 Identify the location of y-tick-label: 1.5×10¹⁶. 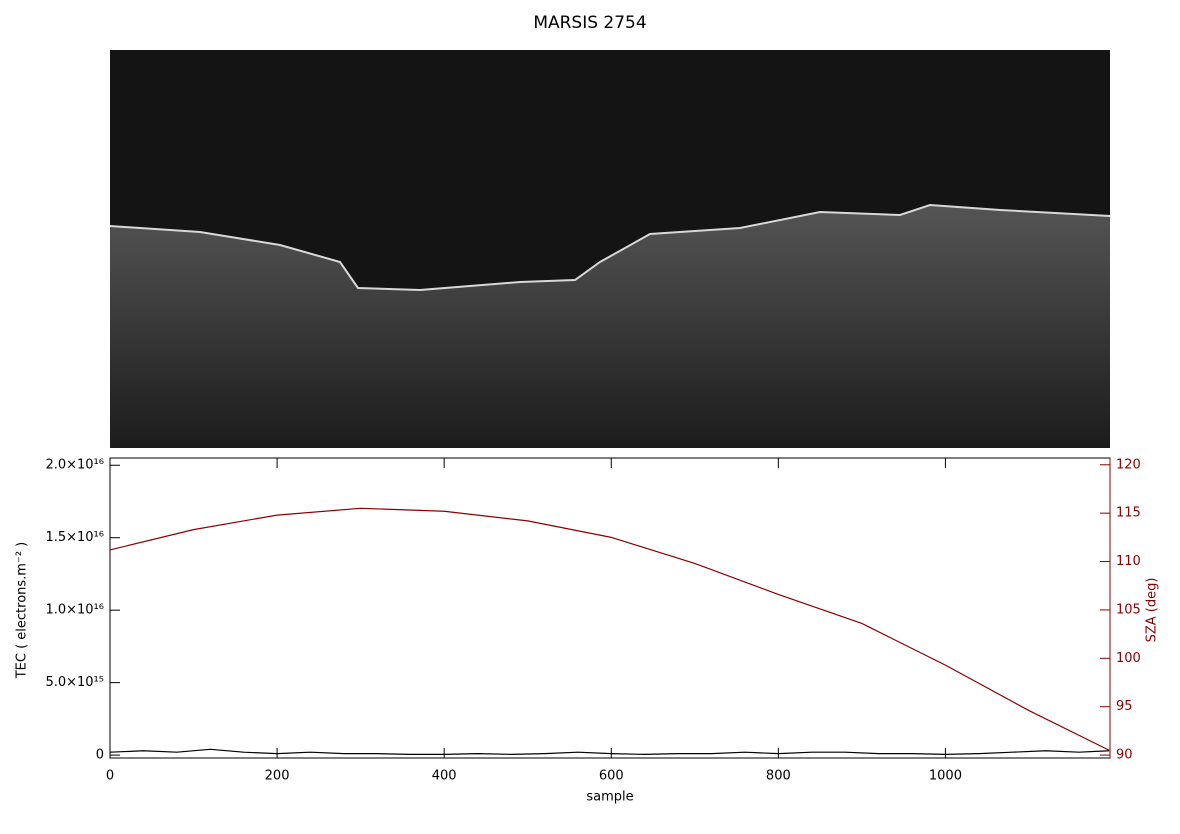
(74, 537).